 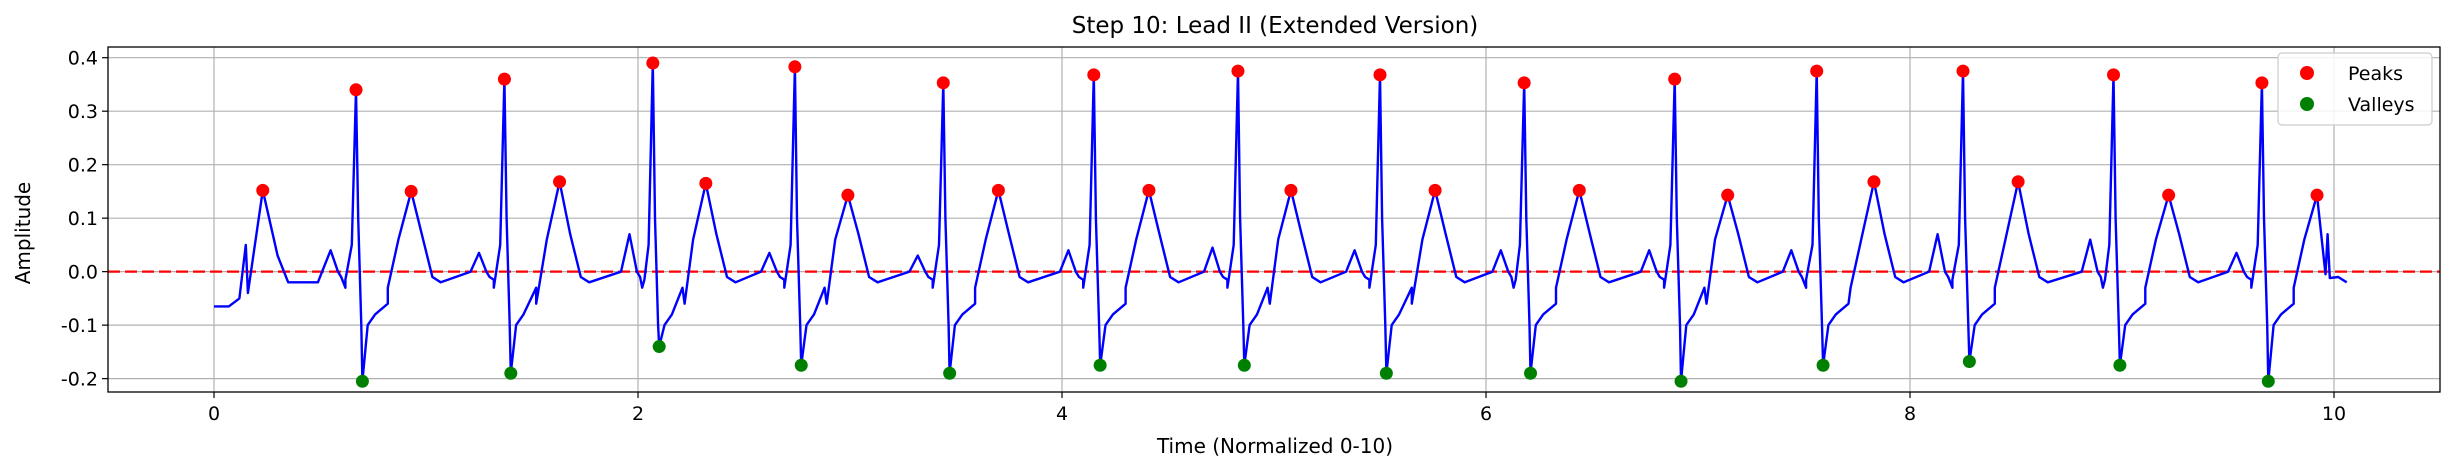 I want to click on x-tick-label: 0, so click(x=214, y=414).